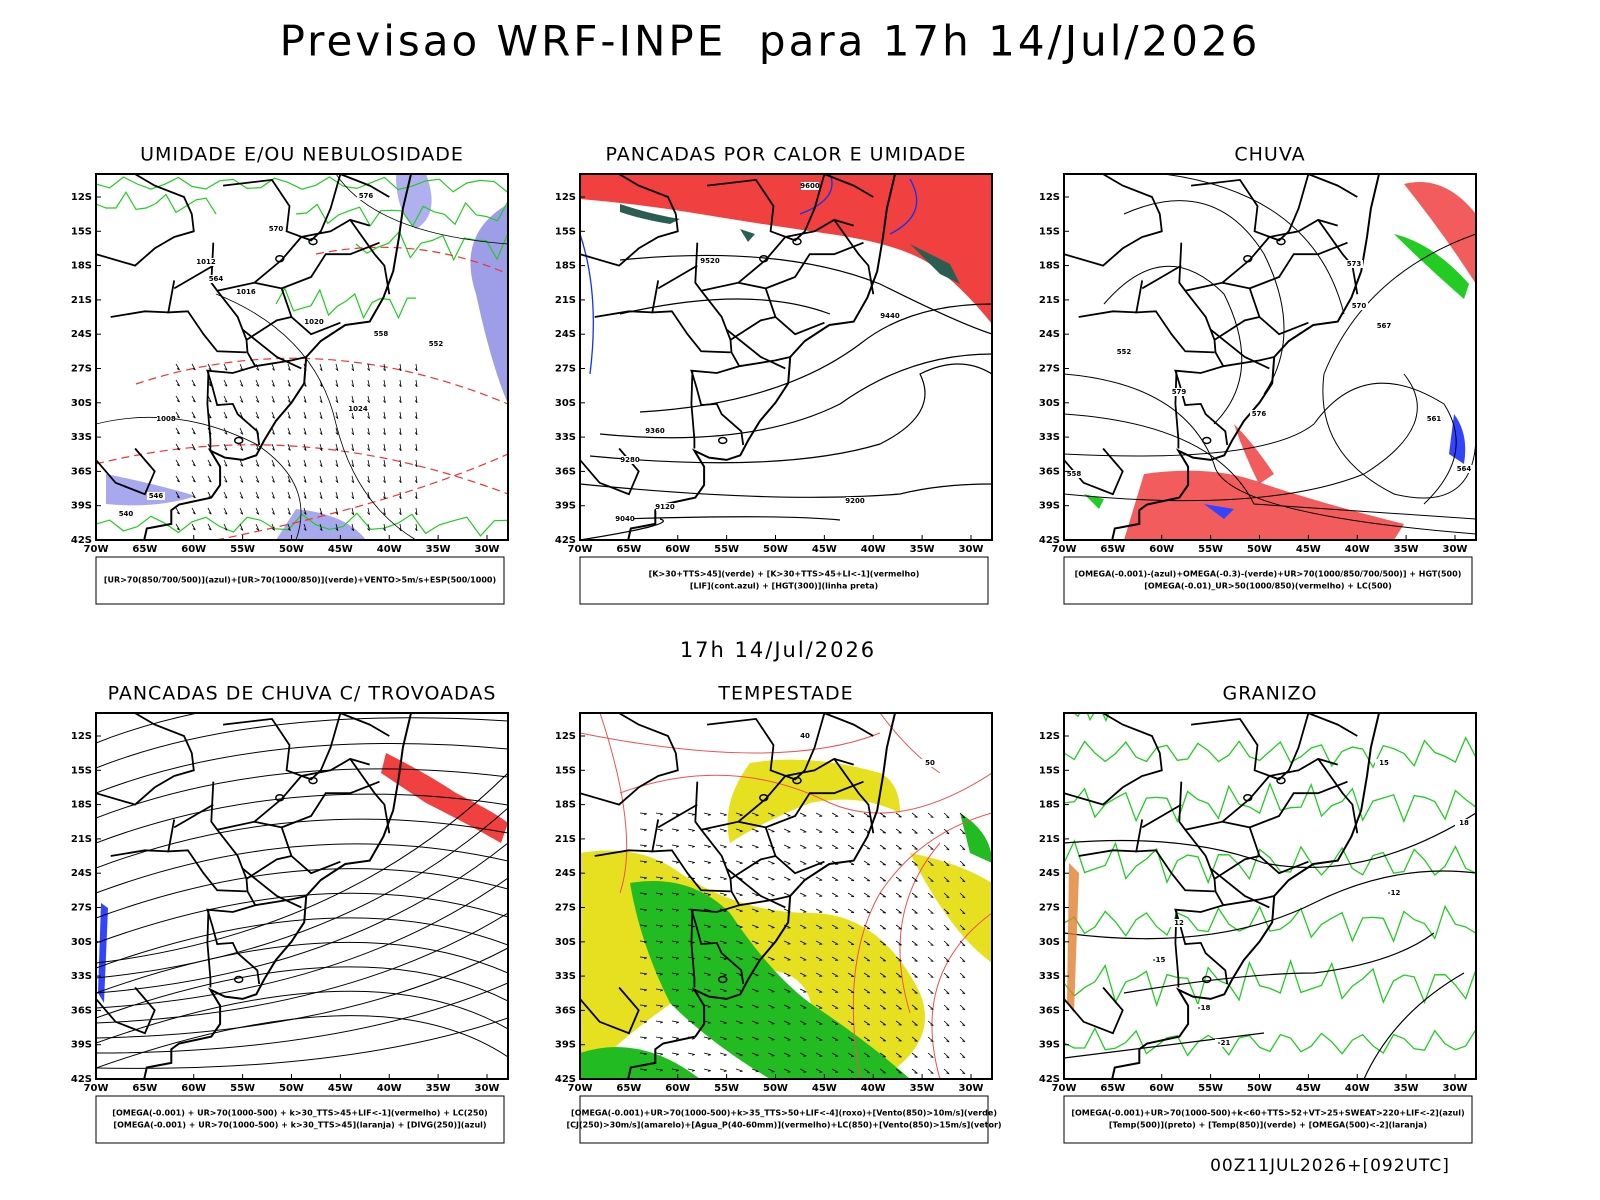 The image size is (1600, 1200). What do you see at coordinates (1049, 197) in the screenshot?
I see `lat-tick-label: 12S` at bounding box center [1049, 197].